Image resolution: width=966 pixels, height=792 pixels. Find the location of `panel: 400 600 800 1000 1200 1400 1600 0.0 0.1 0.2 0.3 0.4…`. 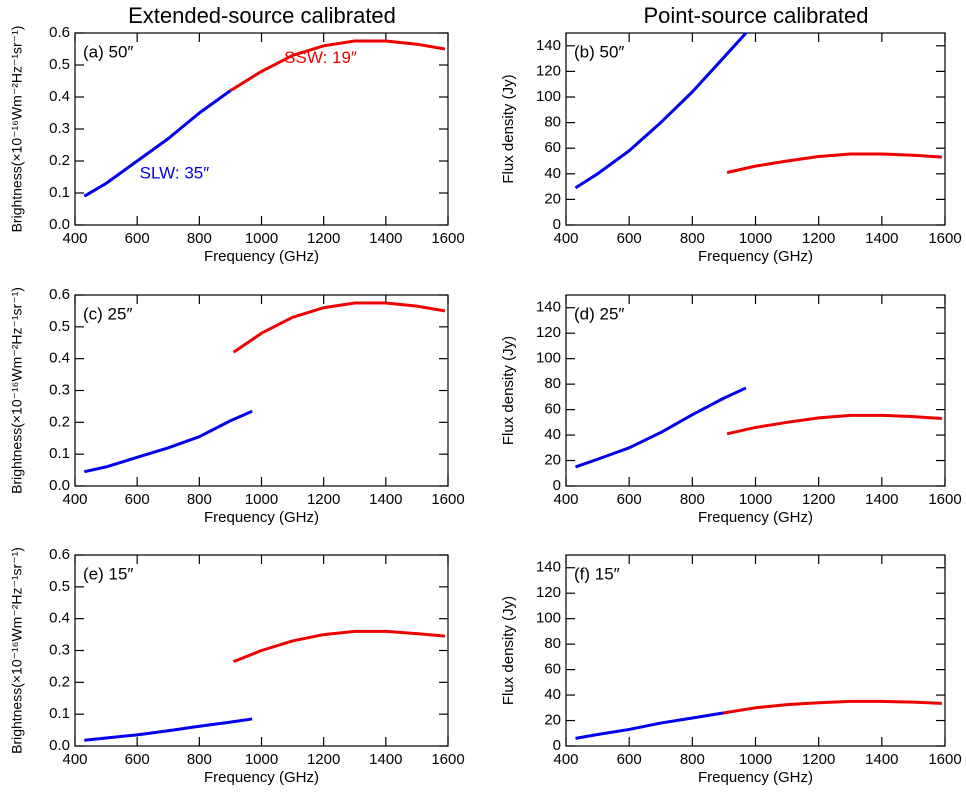

panel: 400 600 800 1000 1200 1400 1600 0.0 0.1 0.2 0.3 0.4… is located at coordinates (237, 666).